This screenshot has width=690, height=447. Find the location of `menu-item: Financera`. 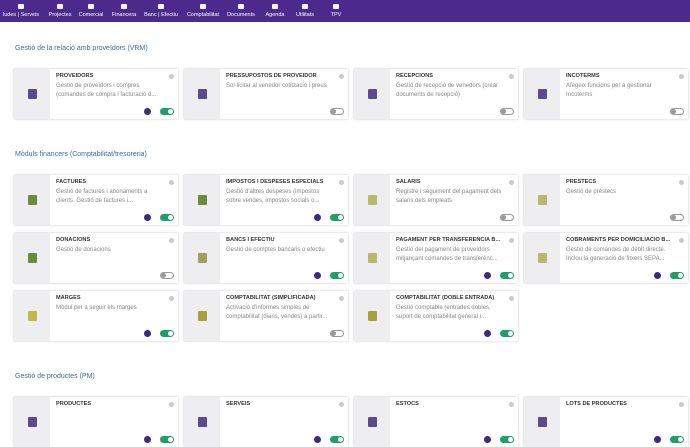

menu-item: Financera is located at coordinates (124, 10).